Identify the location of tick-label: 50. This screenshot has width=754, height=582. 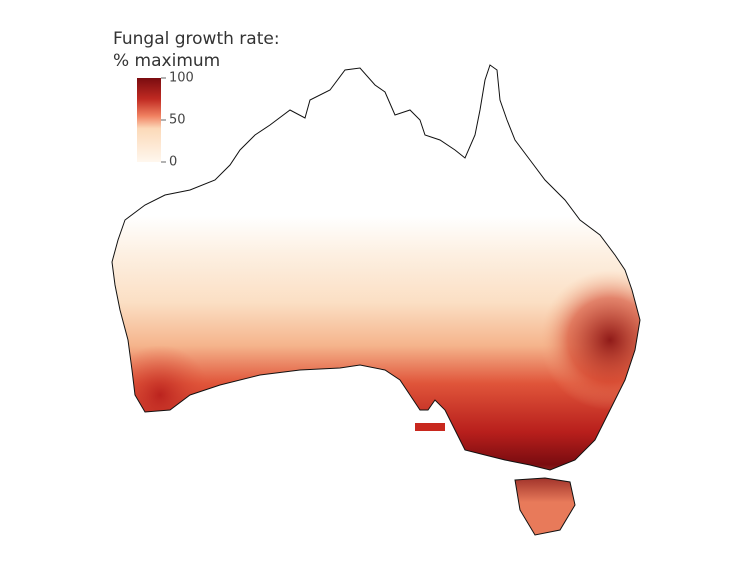
(177, 120).